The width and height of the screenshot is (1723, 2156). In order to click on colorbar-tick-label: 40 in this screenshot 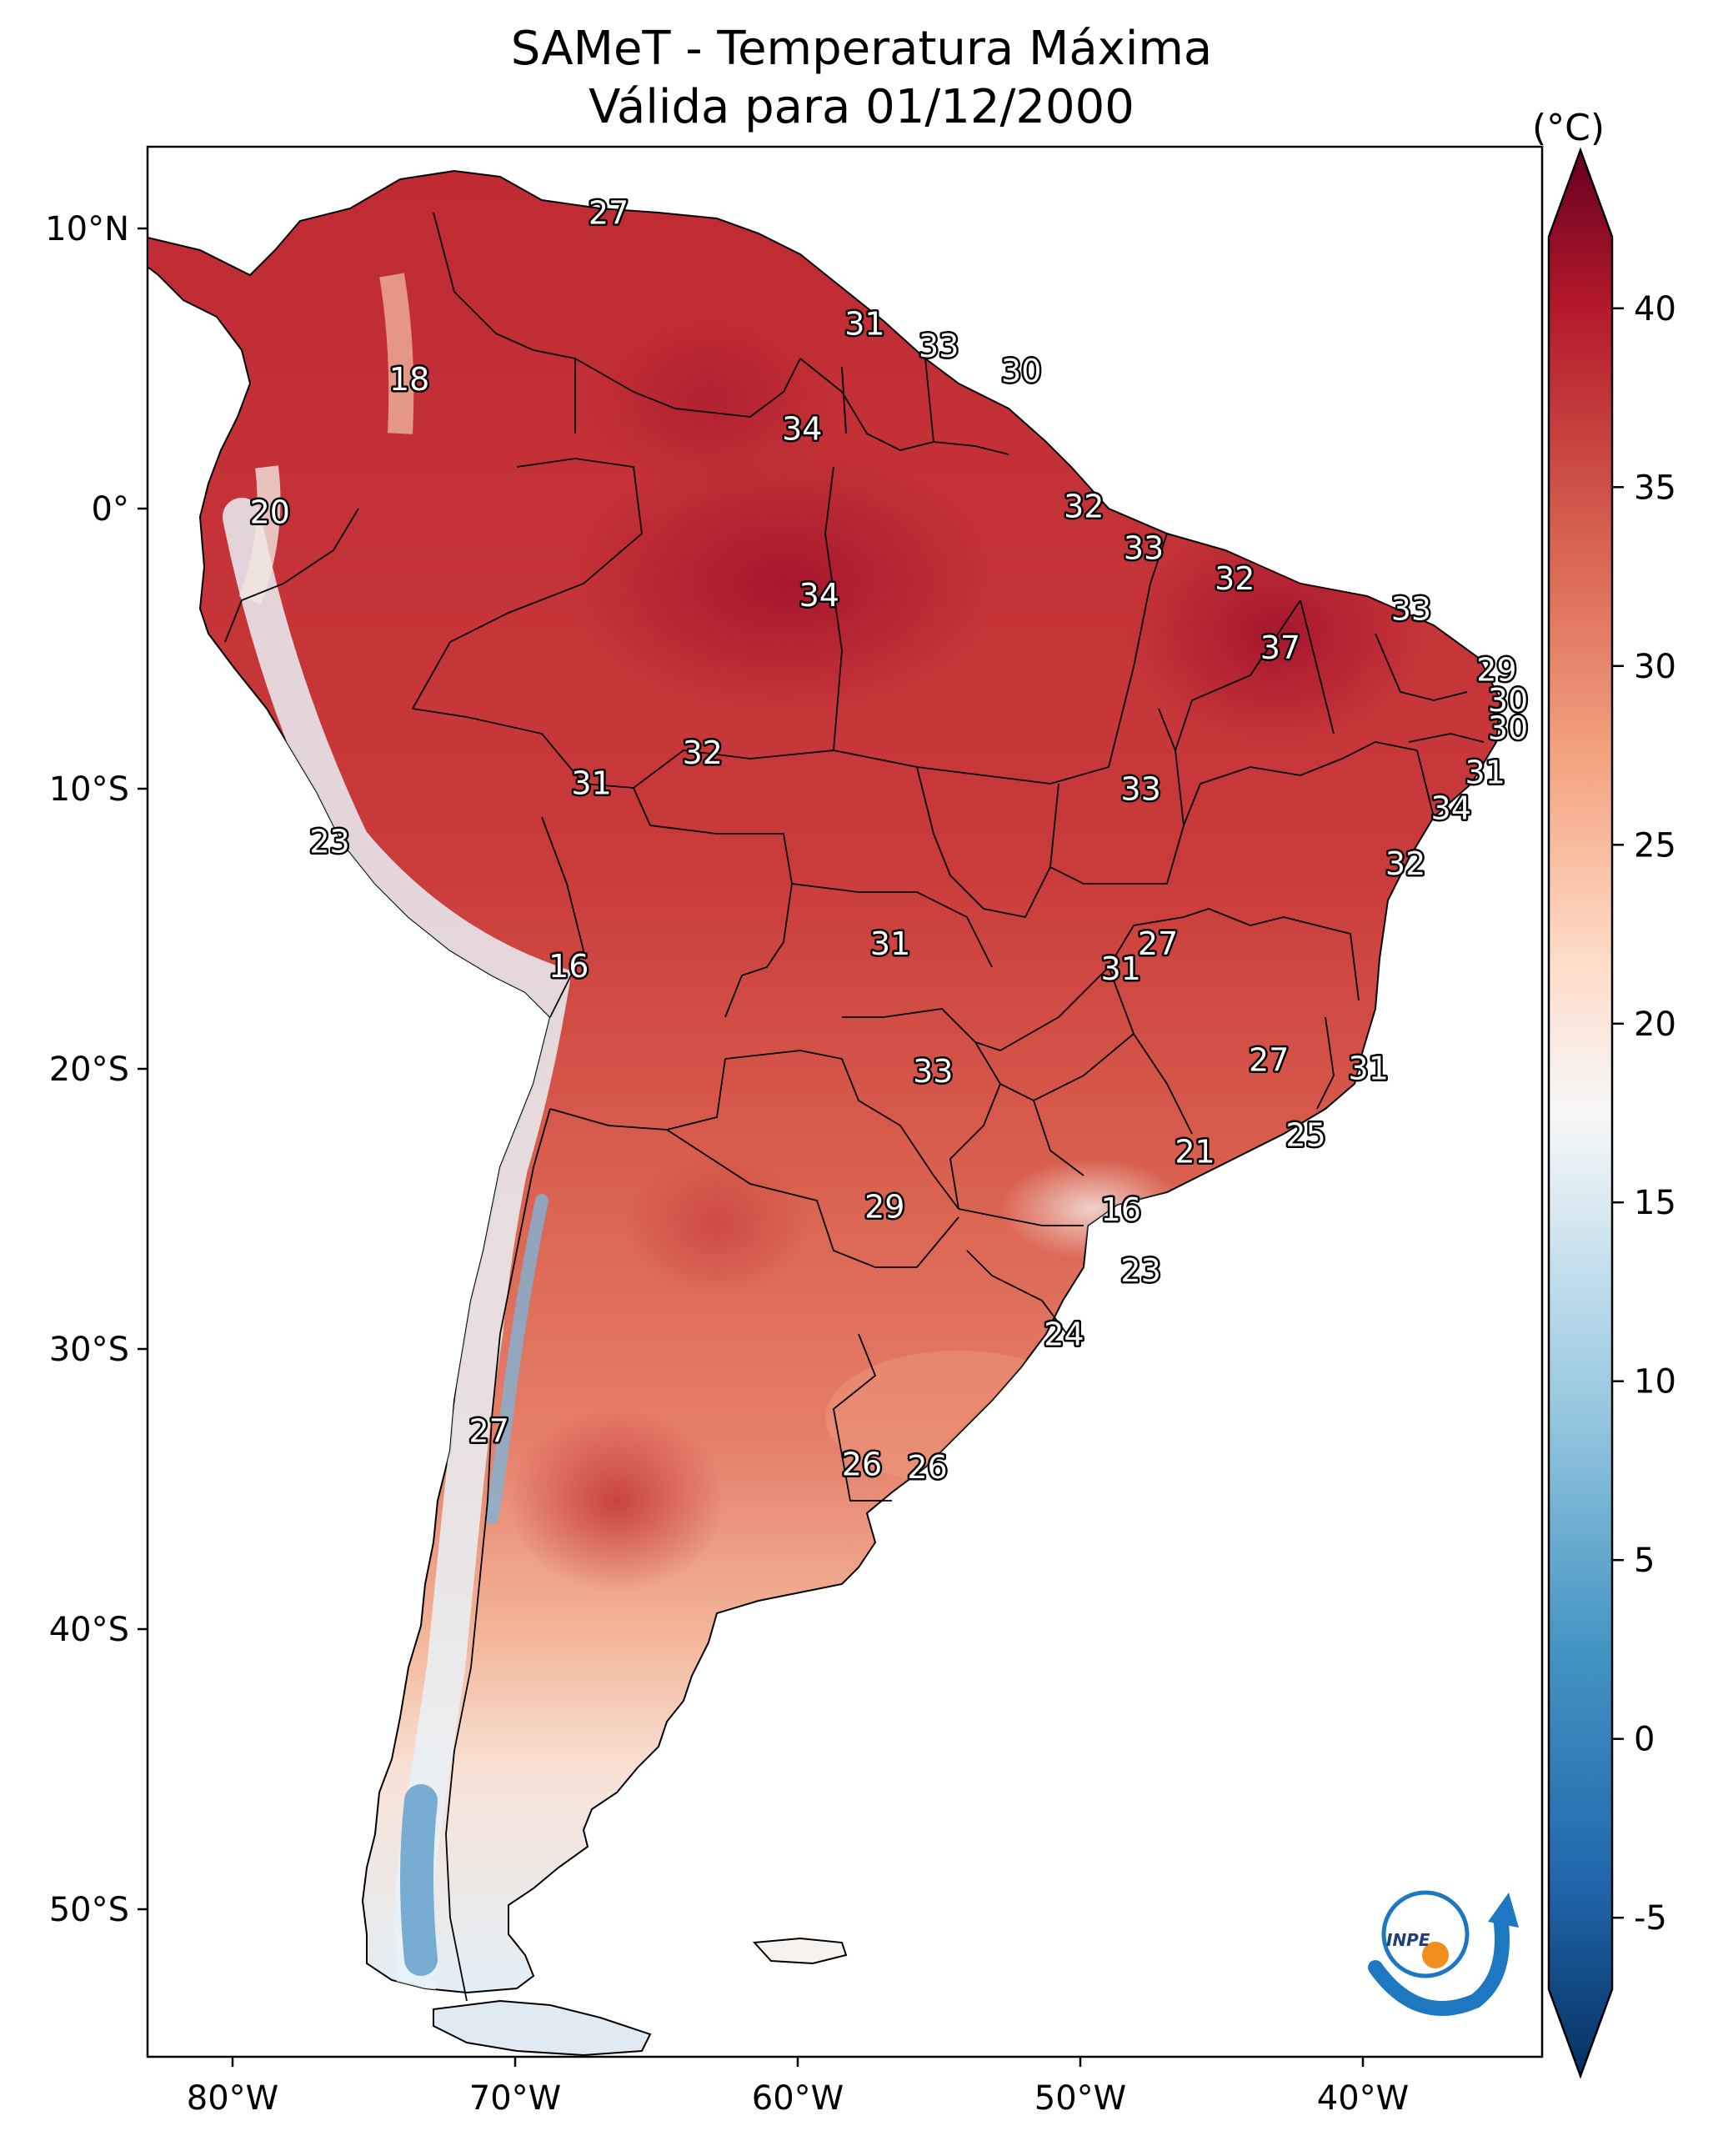, I will do `click(1655, 309)`.